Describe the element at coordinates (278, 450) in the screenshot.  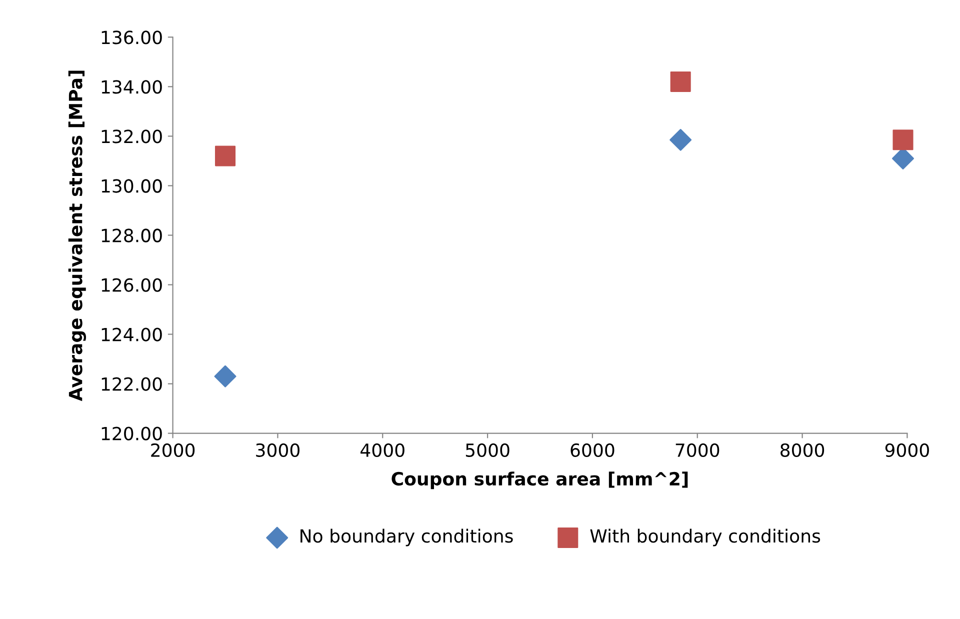
I see `x-tick-label: 3000` at that location.